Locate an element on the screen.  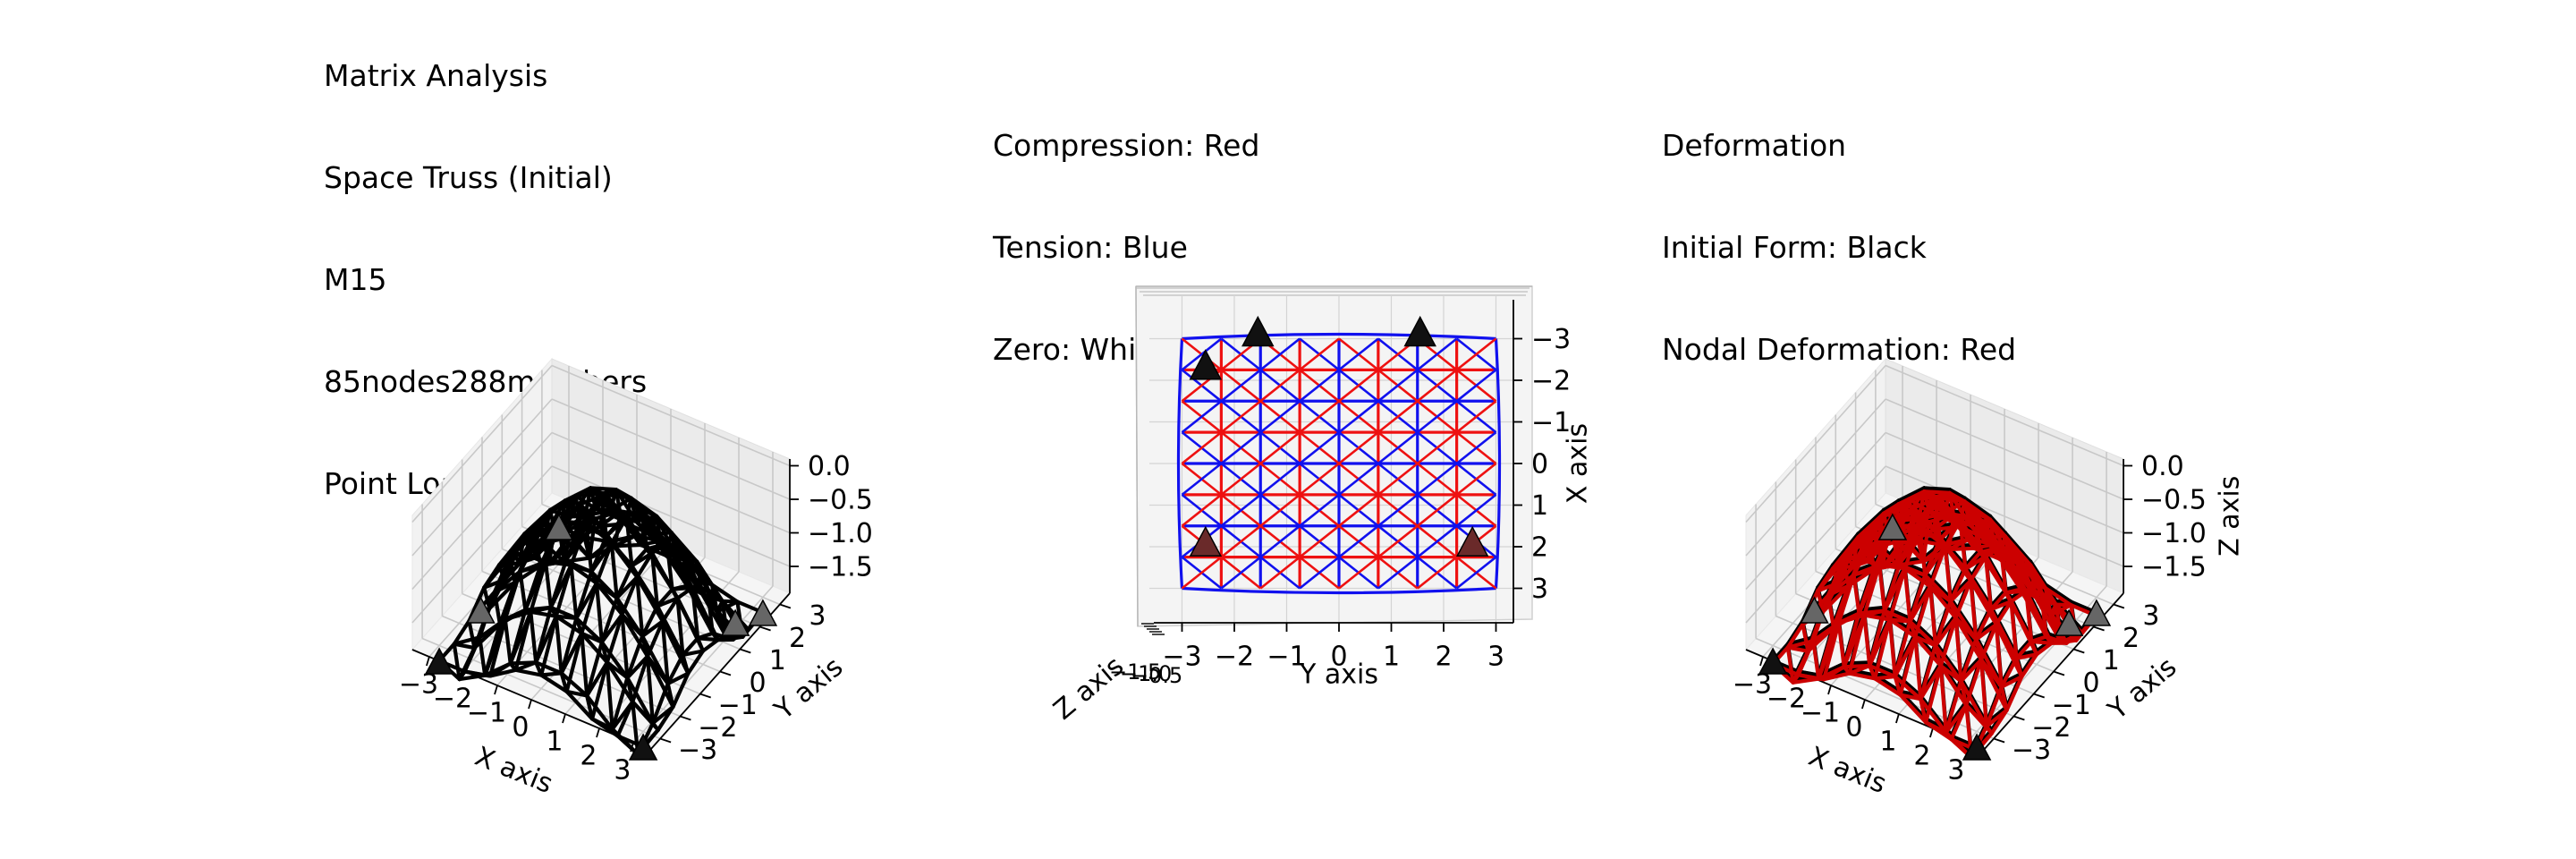
title-line: Tension: Blue is located at coordinates (1090, 247).